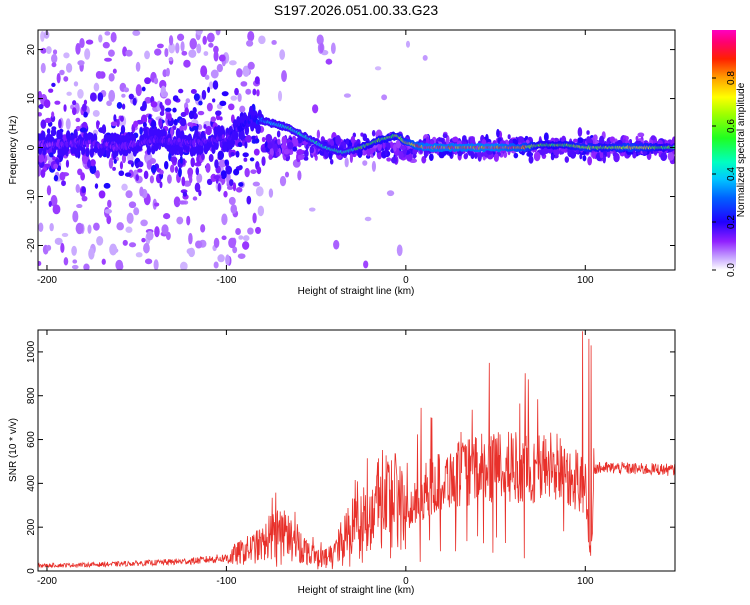  Describe the element at coordinates (406, 581) in the screenshot. I see `snr-x-tick-label: 0` at that location.